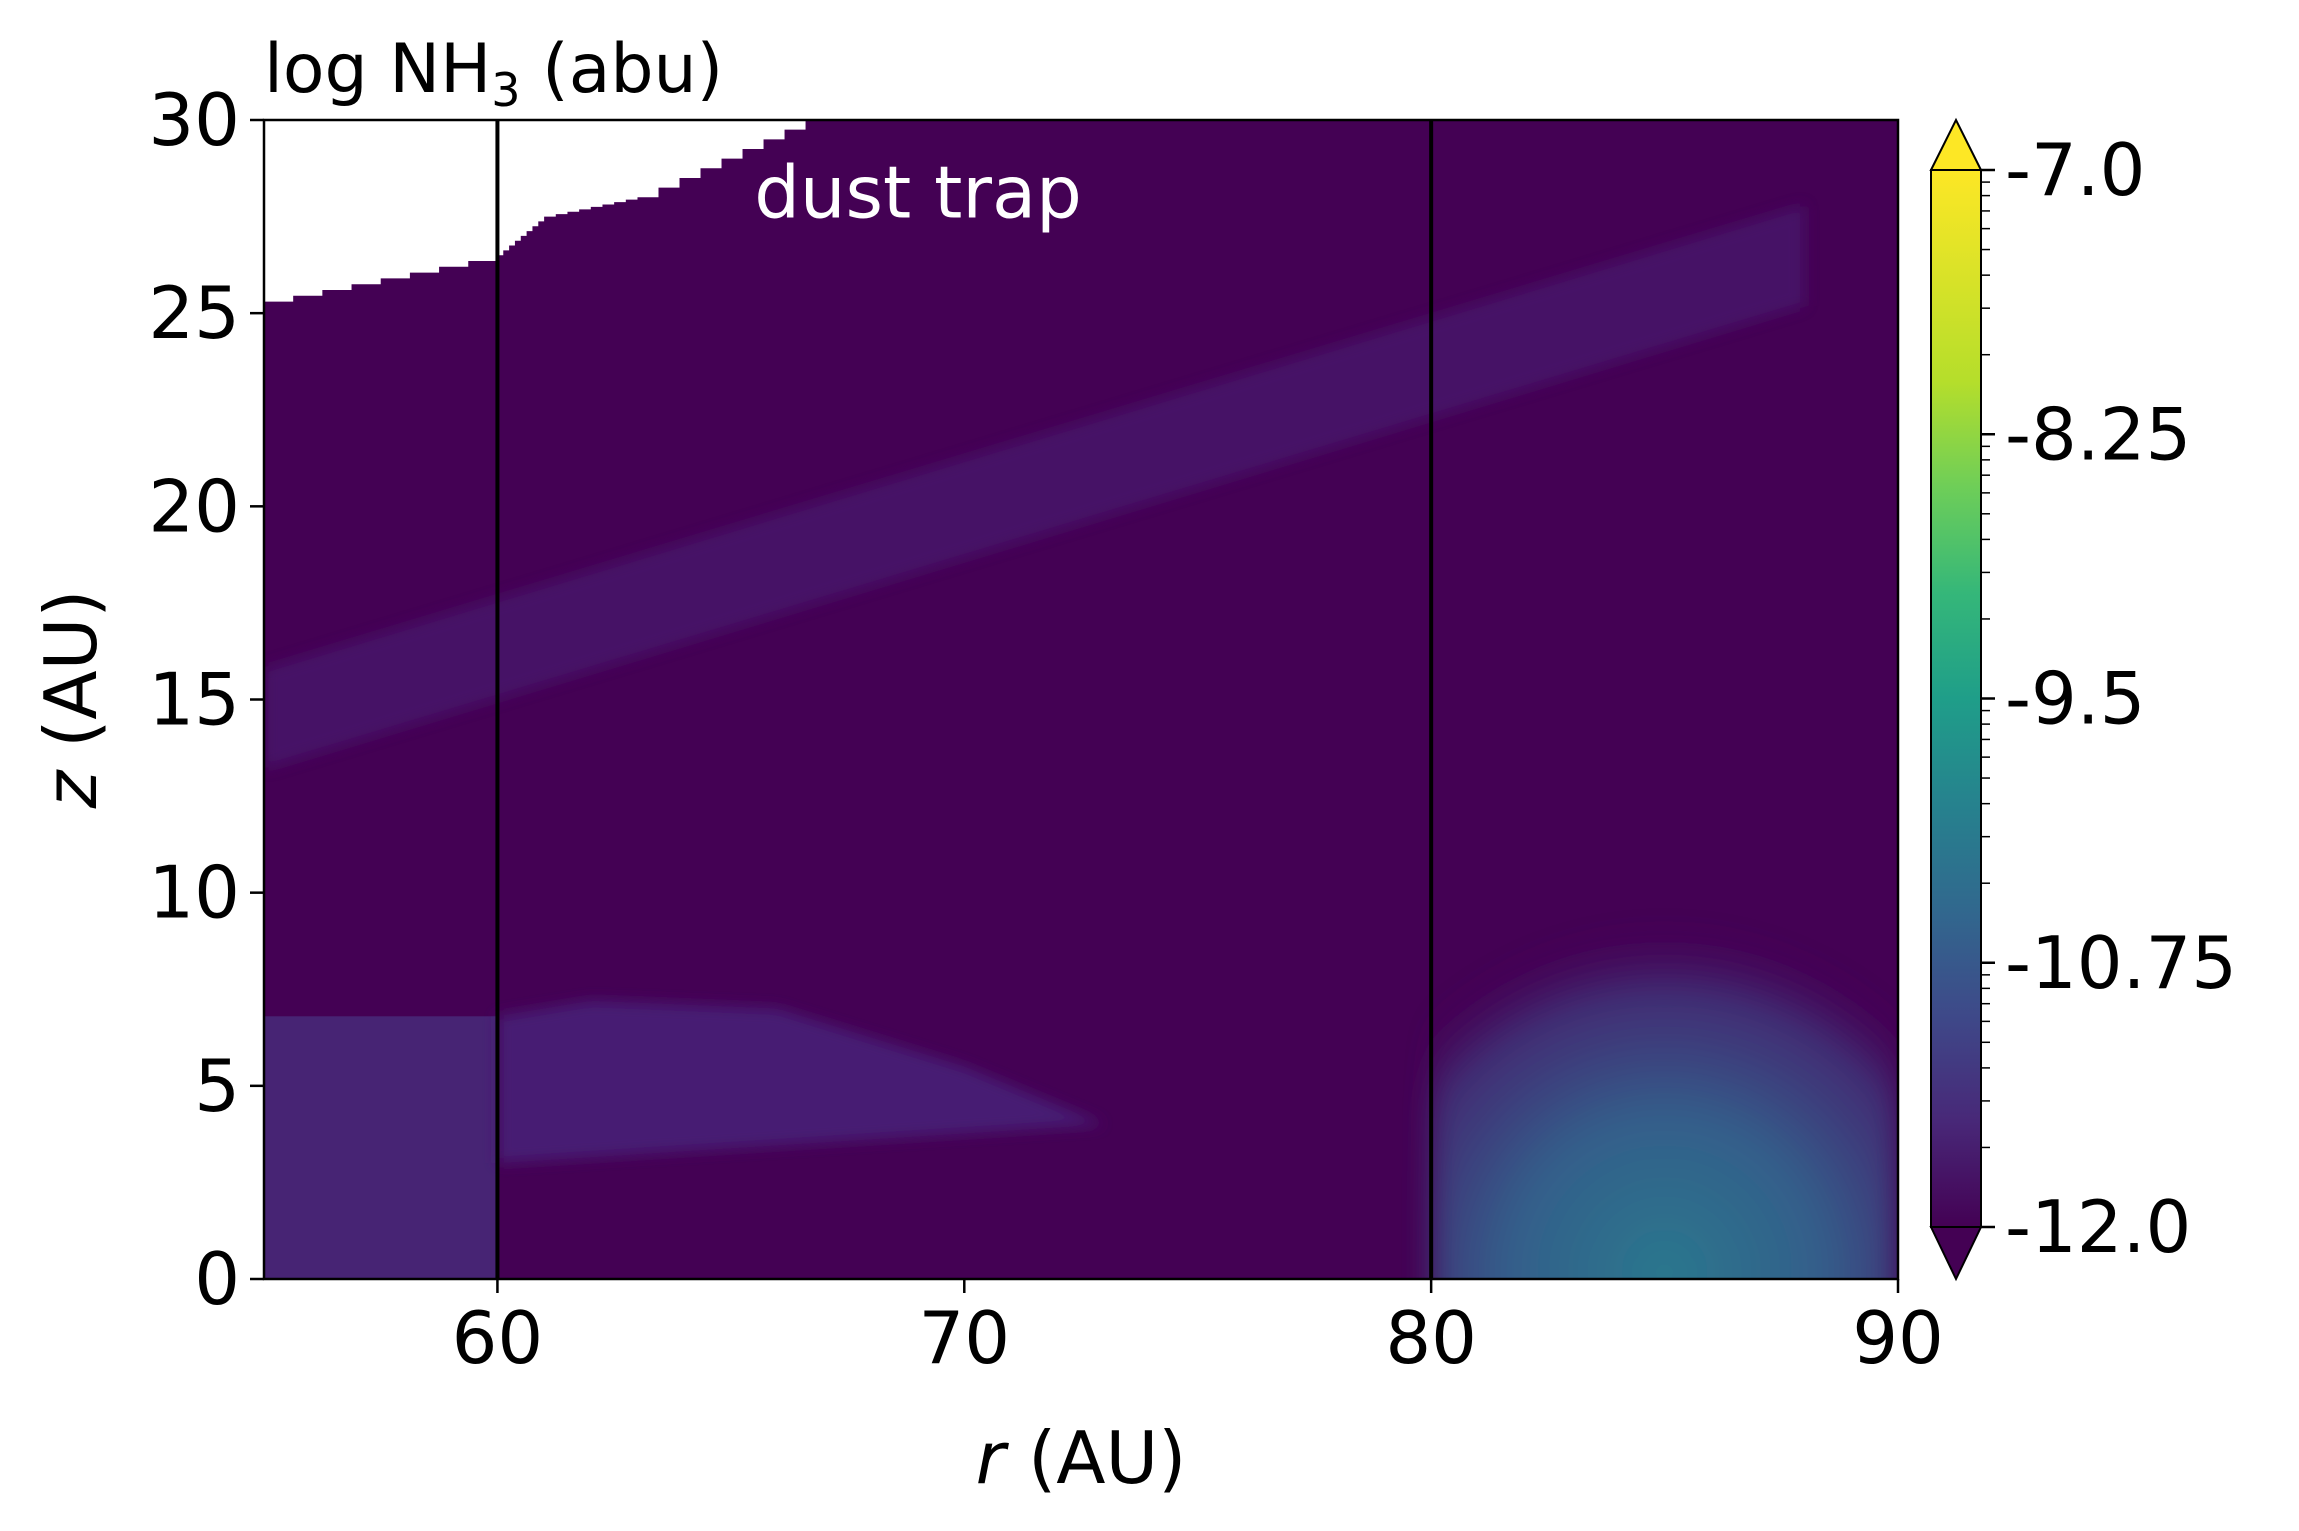 Image resolution: width=2299 pixels, height=1531 pixels. What do you see at coordinates (1198, 1329) in the screenshot?
I see `x-axis: 60 70 80 90` at bounding box center [1198, 1329].